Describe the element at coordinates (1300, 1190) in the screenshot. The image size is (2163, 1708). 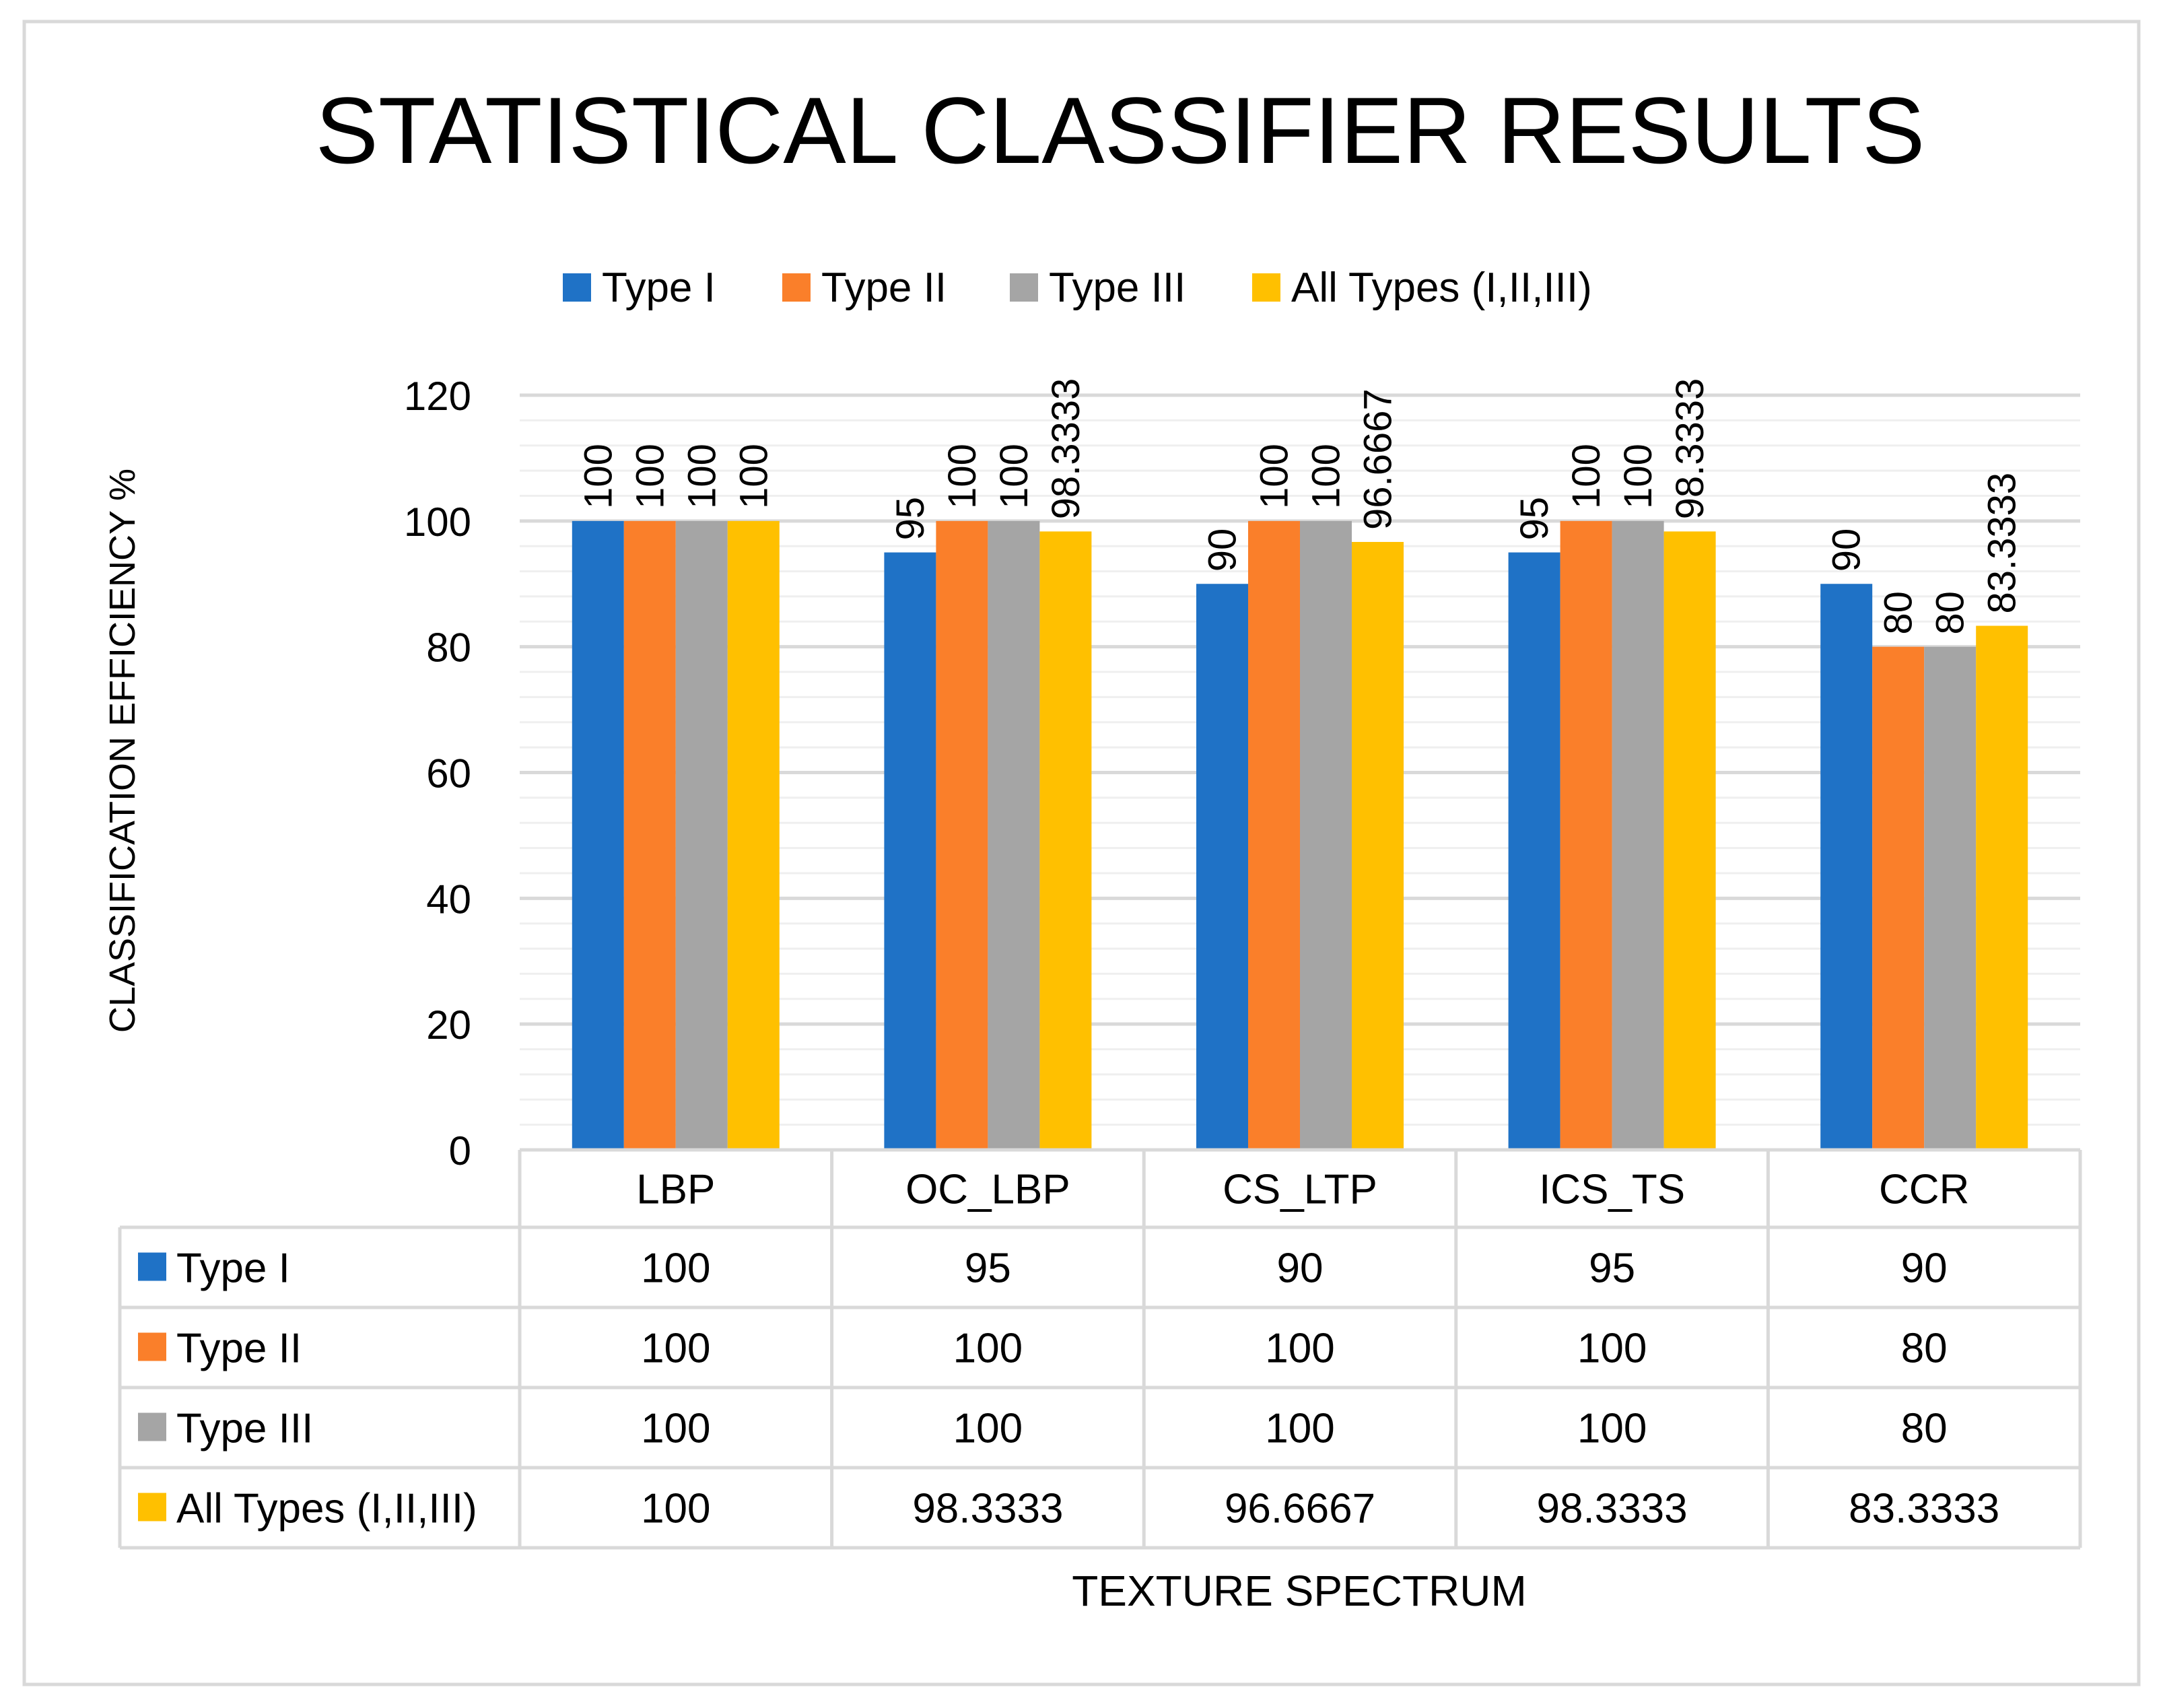
I see `x-tick-label: CS_LTP` at that location.